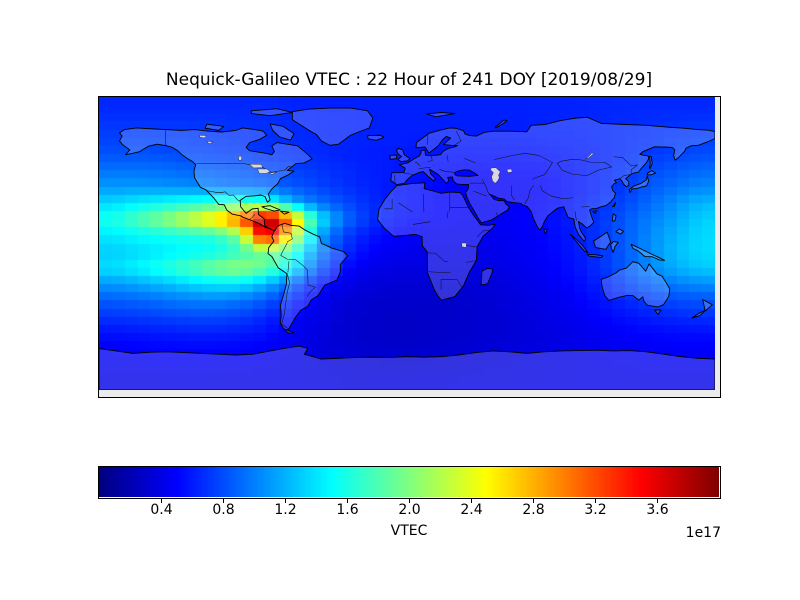 This screenshot has height=600, width=800. I want to click on colorbar-tick-label: 2.8, so click(533, 510).